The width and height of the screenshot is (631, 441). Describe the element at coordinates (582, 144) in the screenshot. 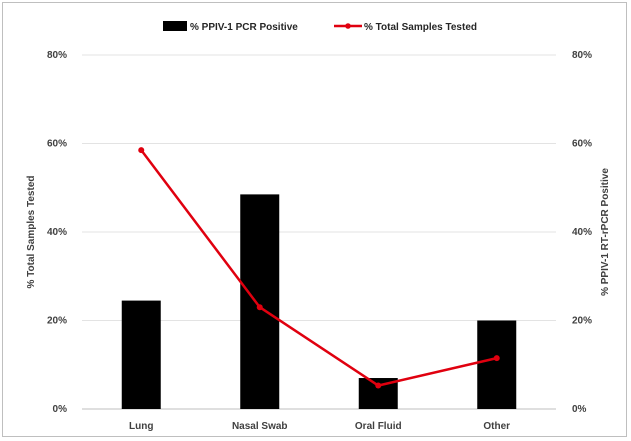

I see `right-tick-label: 60%` at that location.